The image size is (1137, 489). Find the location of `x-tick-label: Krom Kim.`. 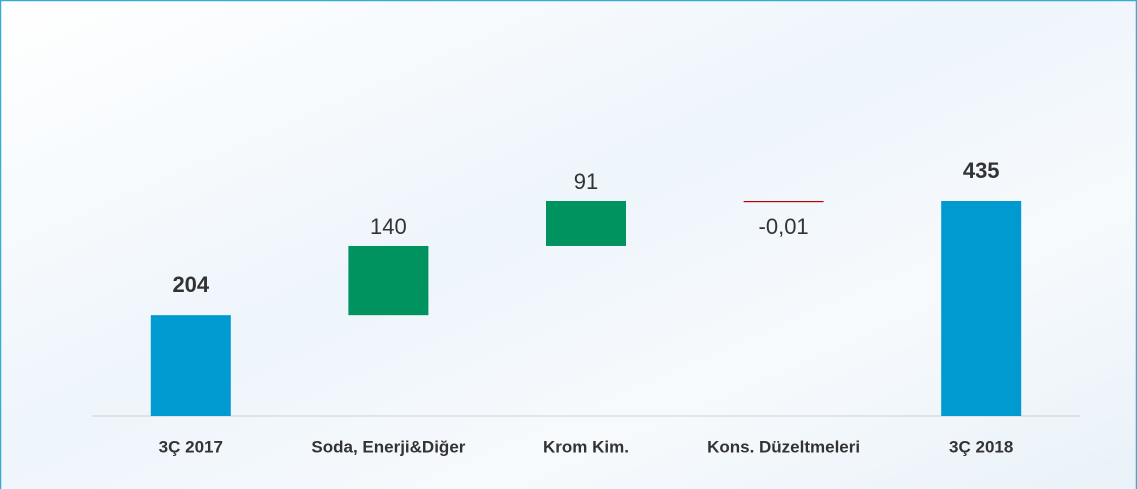

x-tick-label: Krom Kim. is located at coordinates (586, 446).